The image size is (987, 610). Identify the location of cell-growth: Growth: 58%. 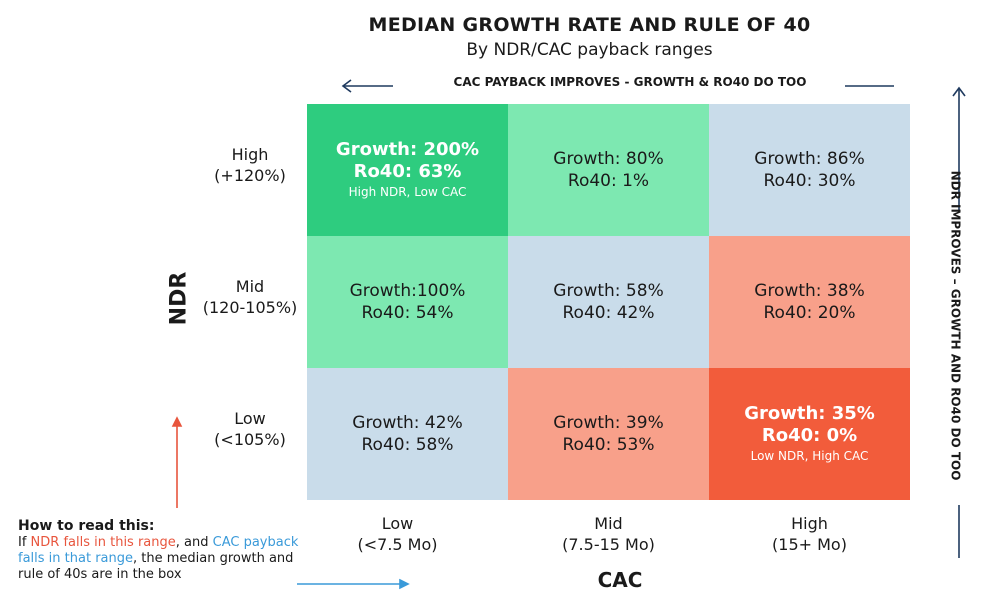
(608, 291).